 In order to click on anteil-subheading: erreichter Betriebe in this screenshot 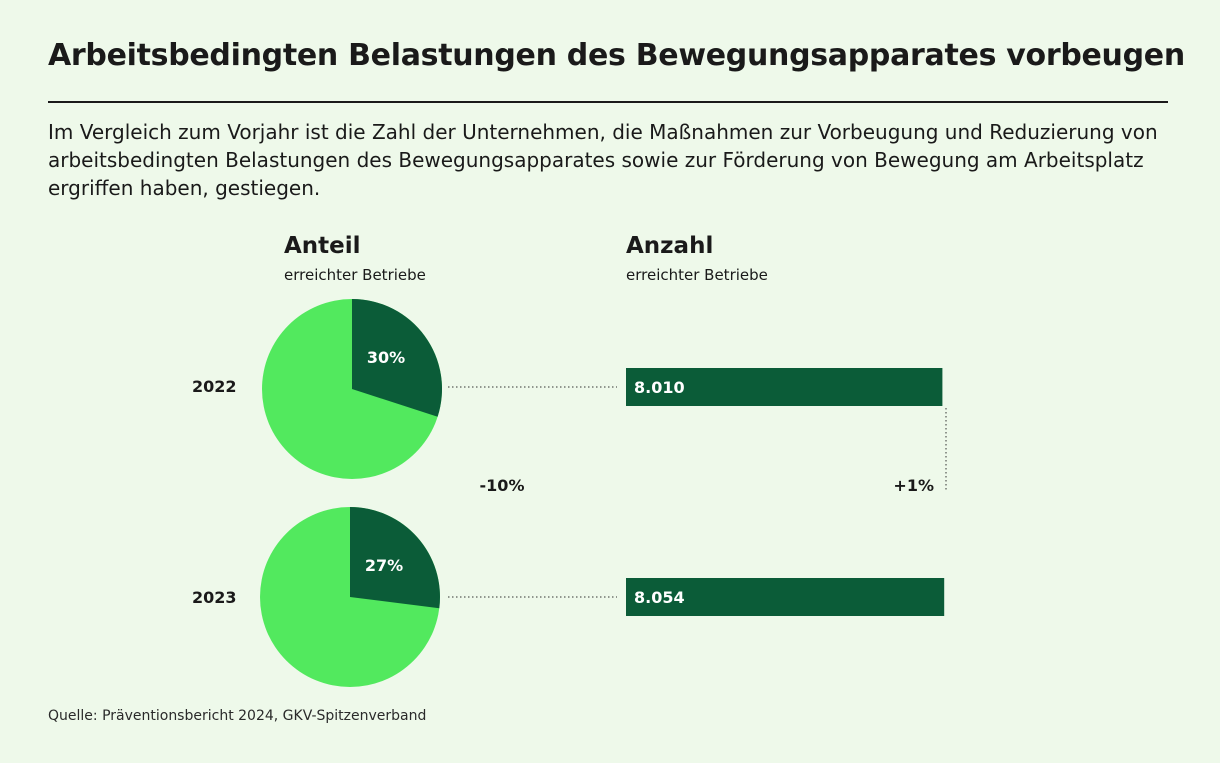, I will do `click(355, 275)`.